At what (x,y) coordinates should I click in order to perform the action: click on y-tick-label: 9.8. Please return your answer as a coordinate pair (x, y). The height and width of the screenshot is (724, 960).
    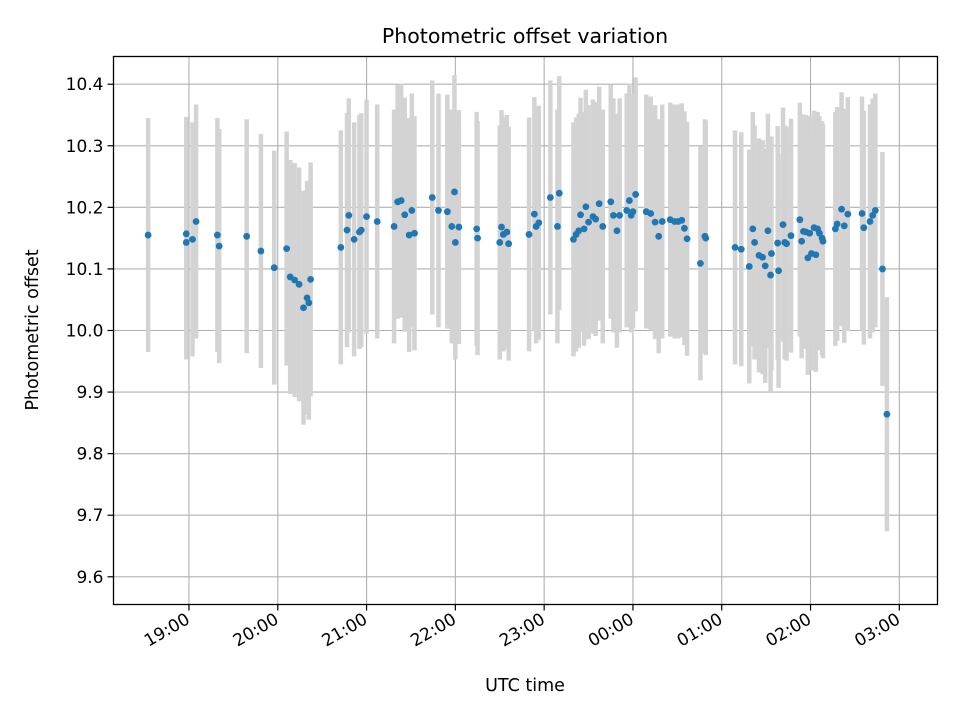
    Looking at the image, I should click on (89, 455).